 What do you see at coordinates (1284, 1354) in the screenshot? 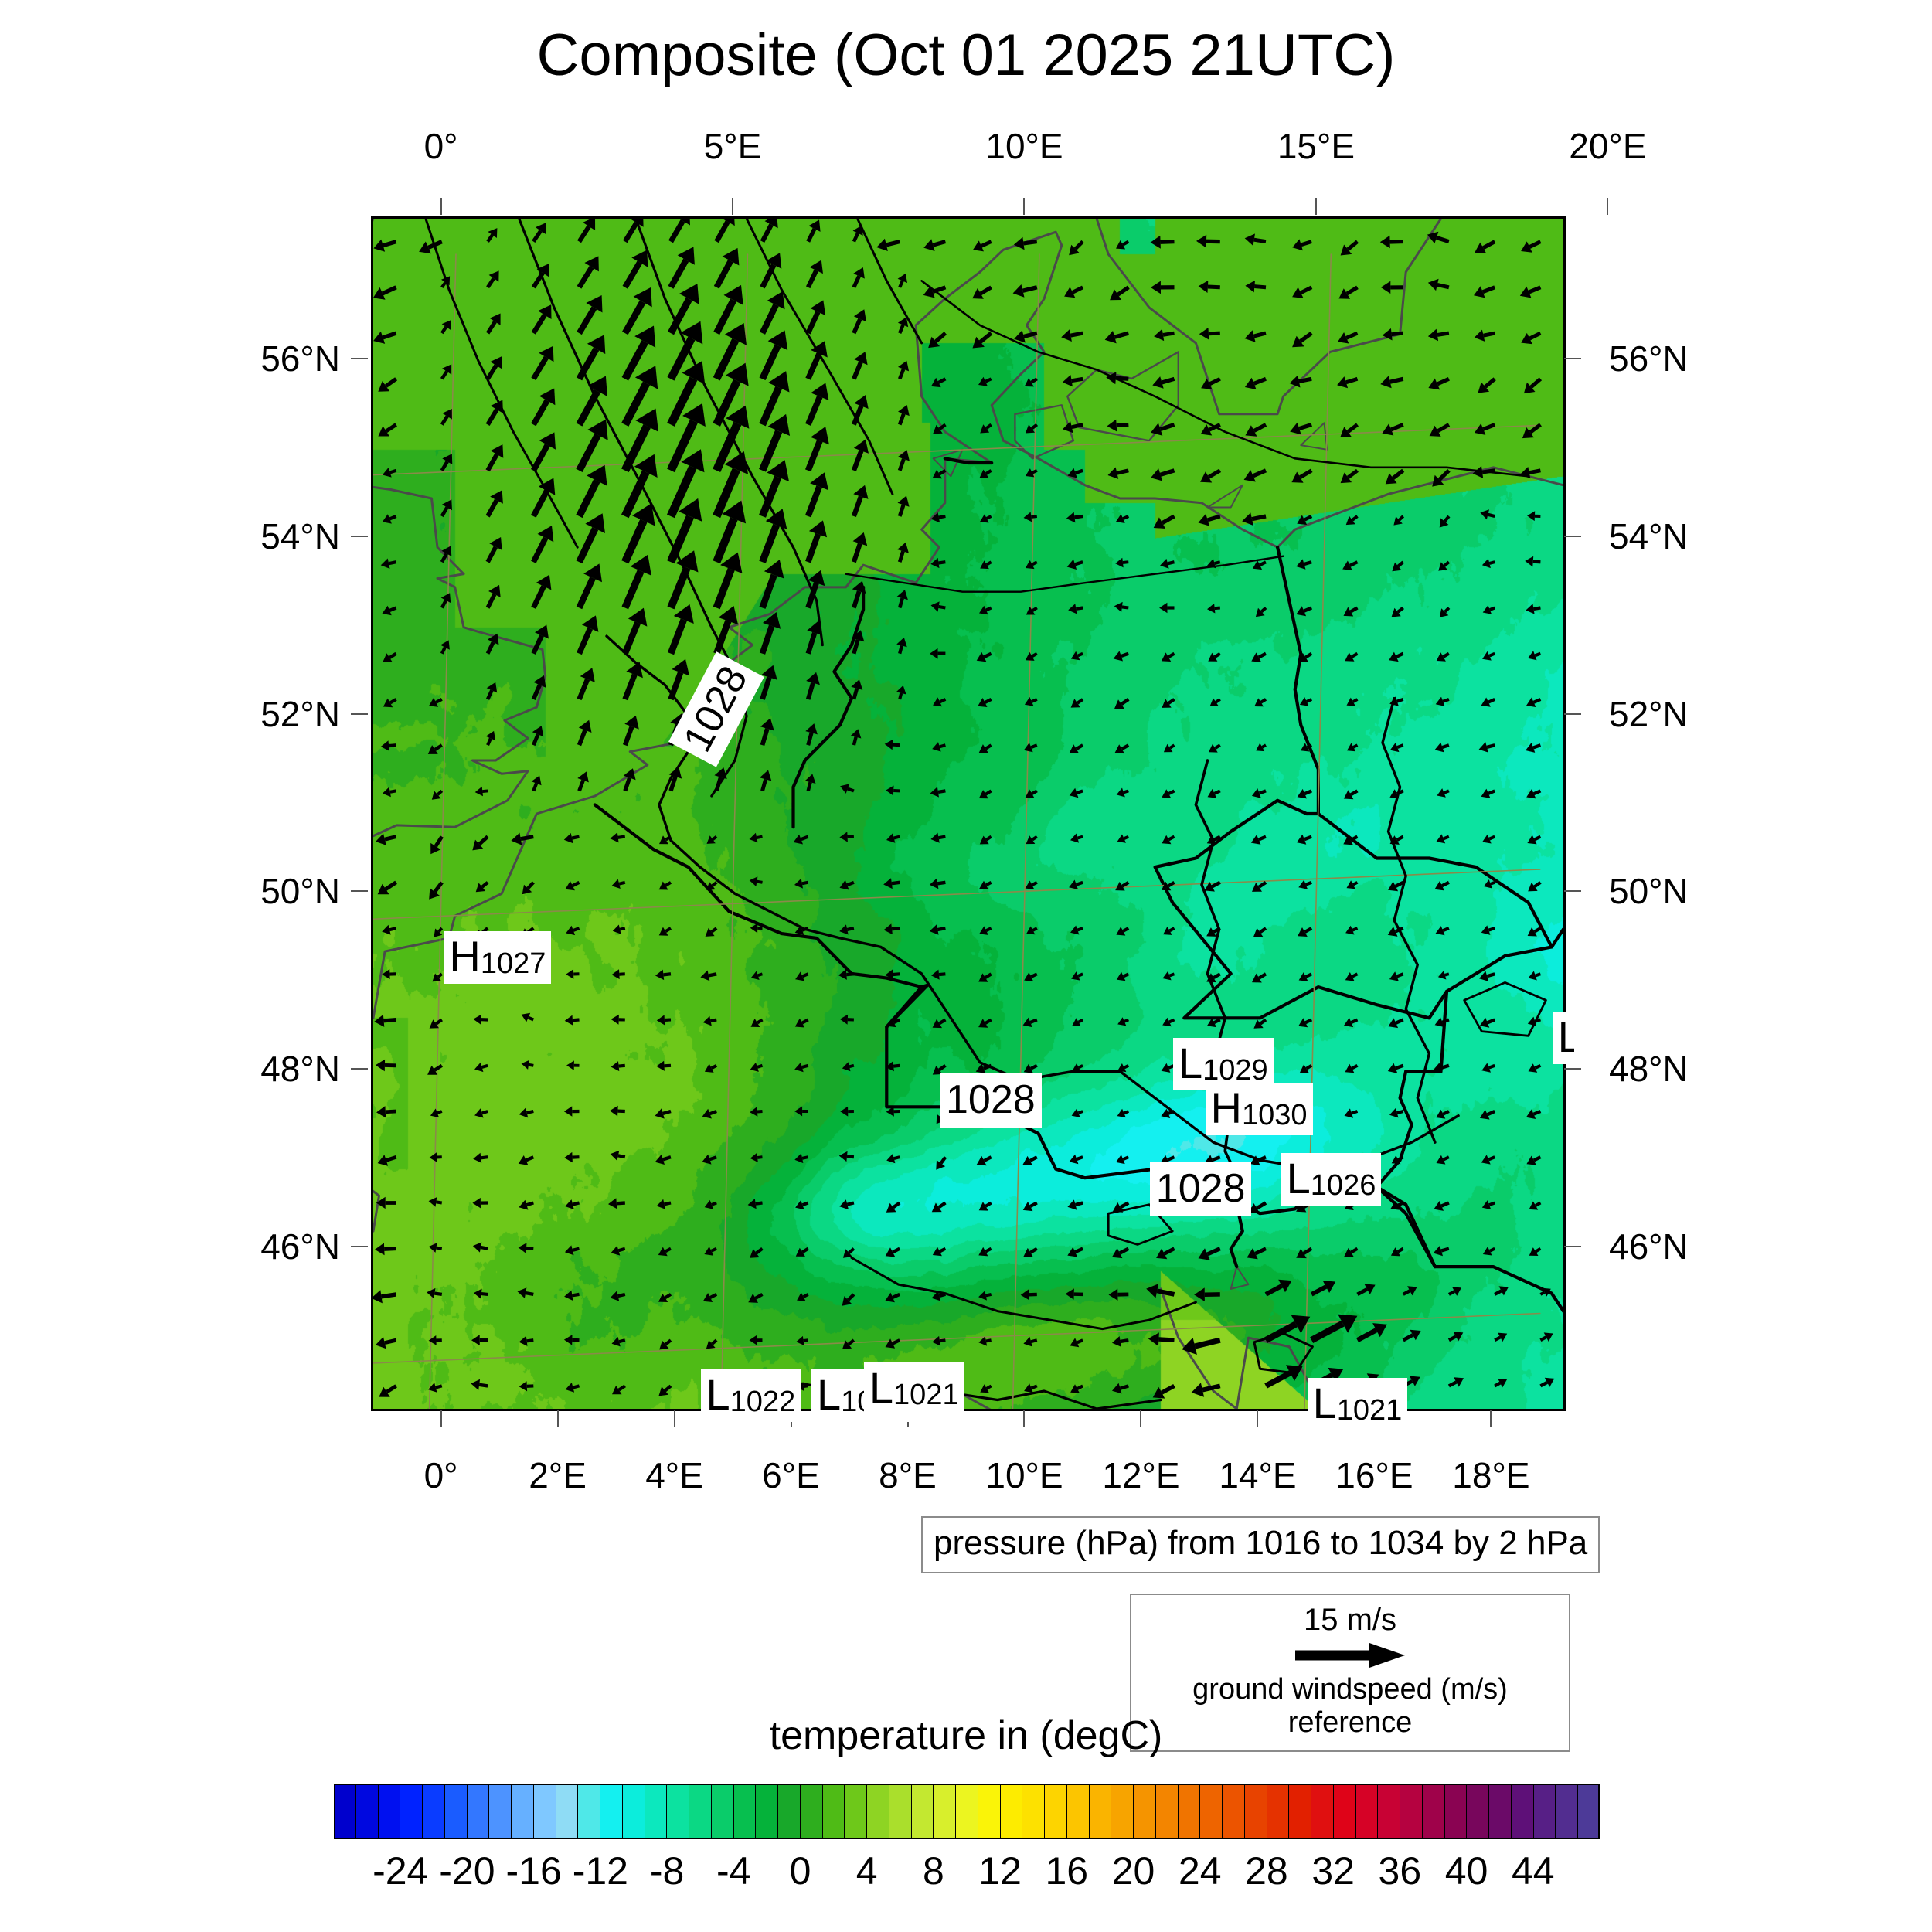
I see `isobar-closed-adriatic` at bounding box center [1284, 1354].